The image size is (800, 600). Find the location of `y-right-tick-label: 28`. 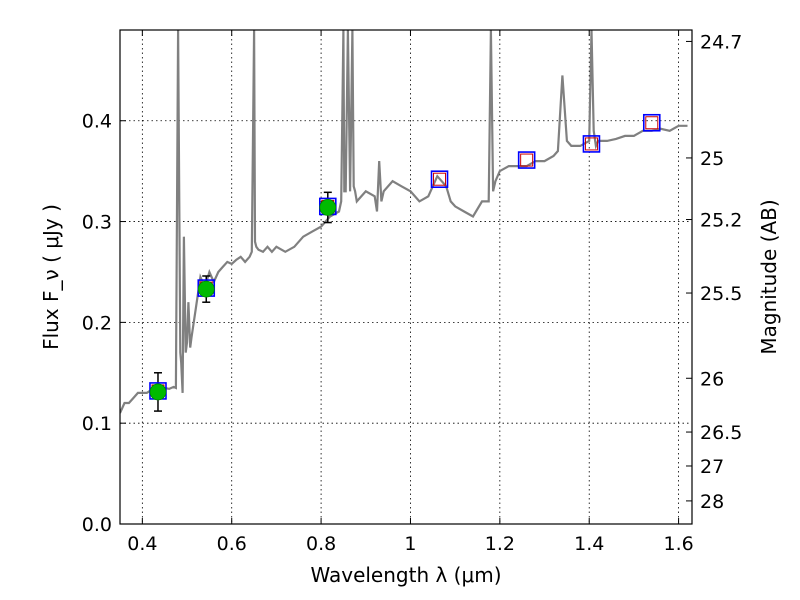

y-right-tick-label: 28 is located at coordinates (712, 502).